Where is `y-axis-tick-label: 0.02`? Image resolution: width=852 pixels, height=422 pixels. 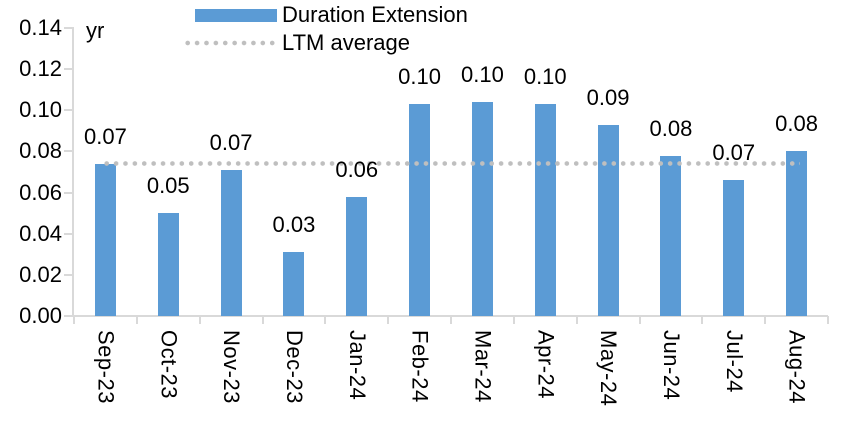 y-axis-tick-label: 0.02 is located at coordinates (40, 274).